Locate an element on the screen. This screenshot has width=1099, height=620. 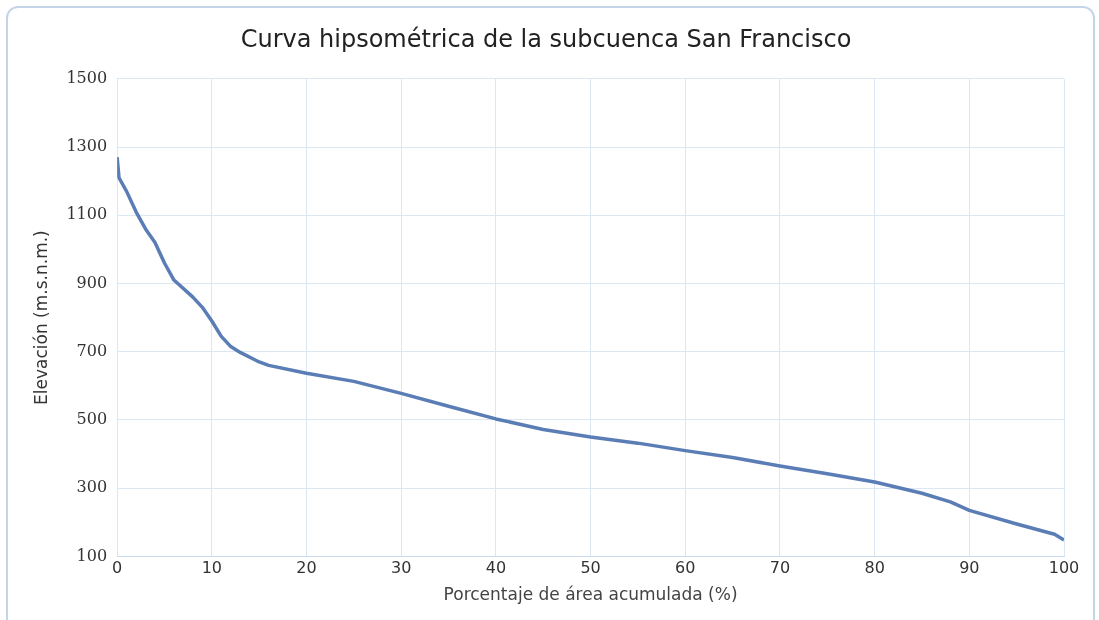
chart-title: Curva hipsométrica de la subcuenca San Francisco is located at coordinates (546, 38).